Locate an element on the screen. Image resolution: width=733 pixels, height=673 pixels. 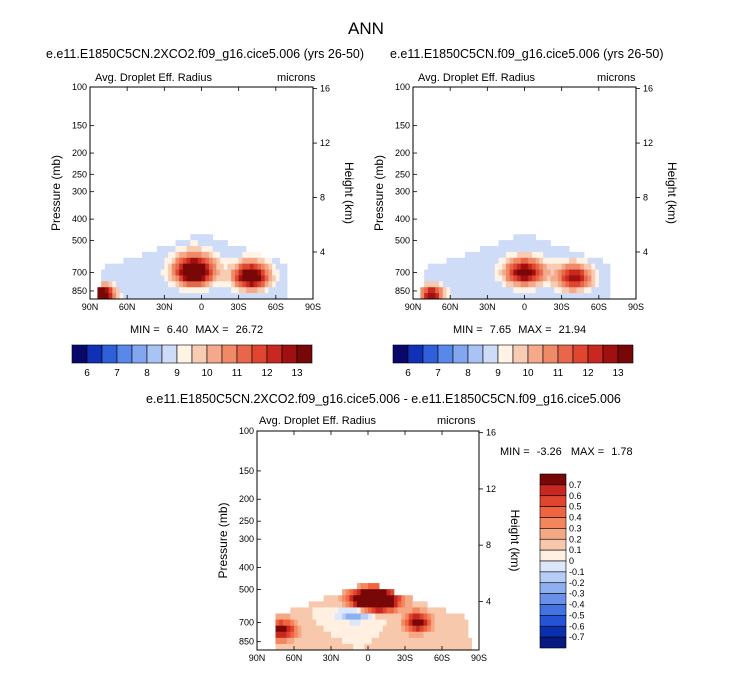
y-right-tick-label: 12 is located at coordinates (325, 143).